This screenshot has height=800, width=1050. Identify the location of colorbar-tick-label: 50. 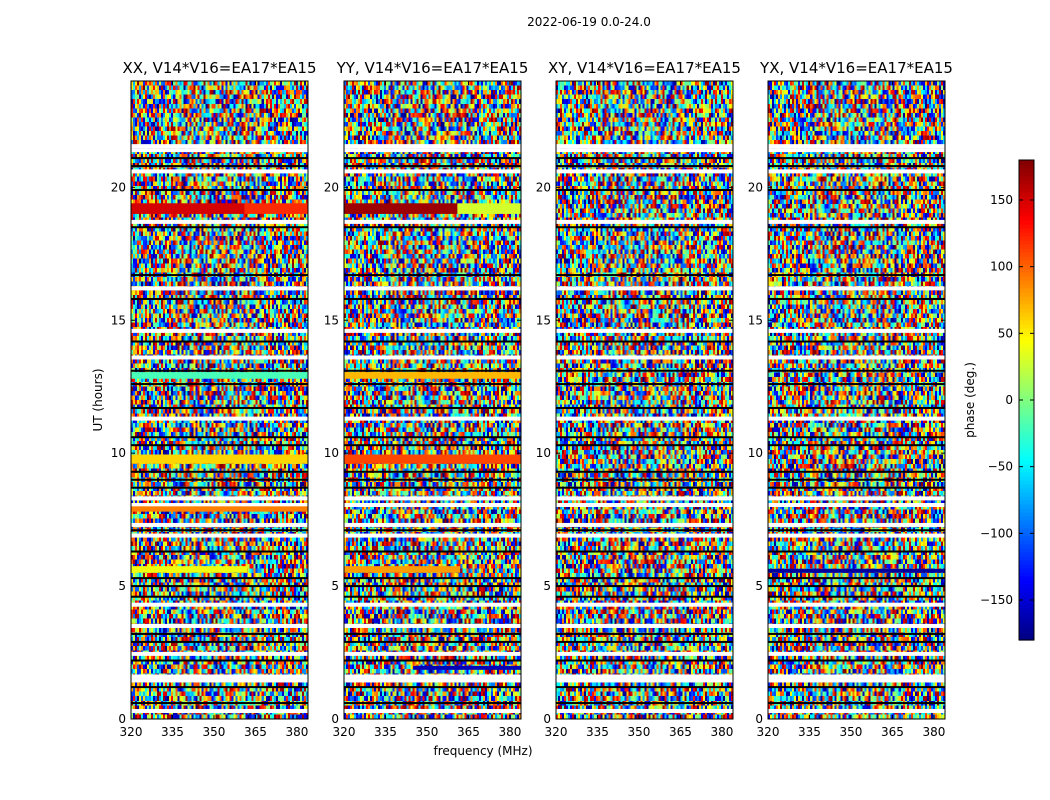
(1005, 333).